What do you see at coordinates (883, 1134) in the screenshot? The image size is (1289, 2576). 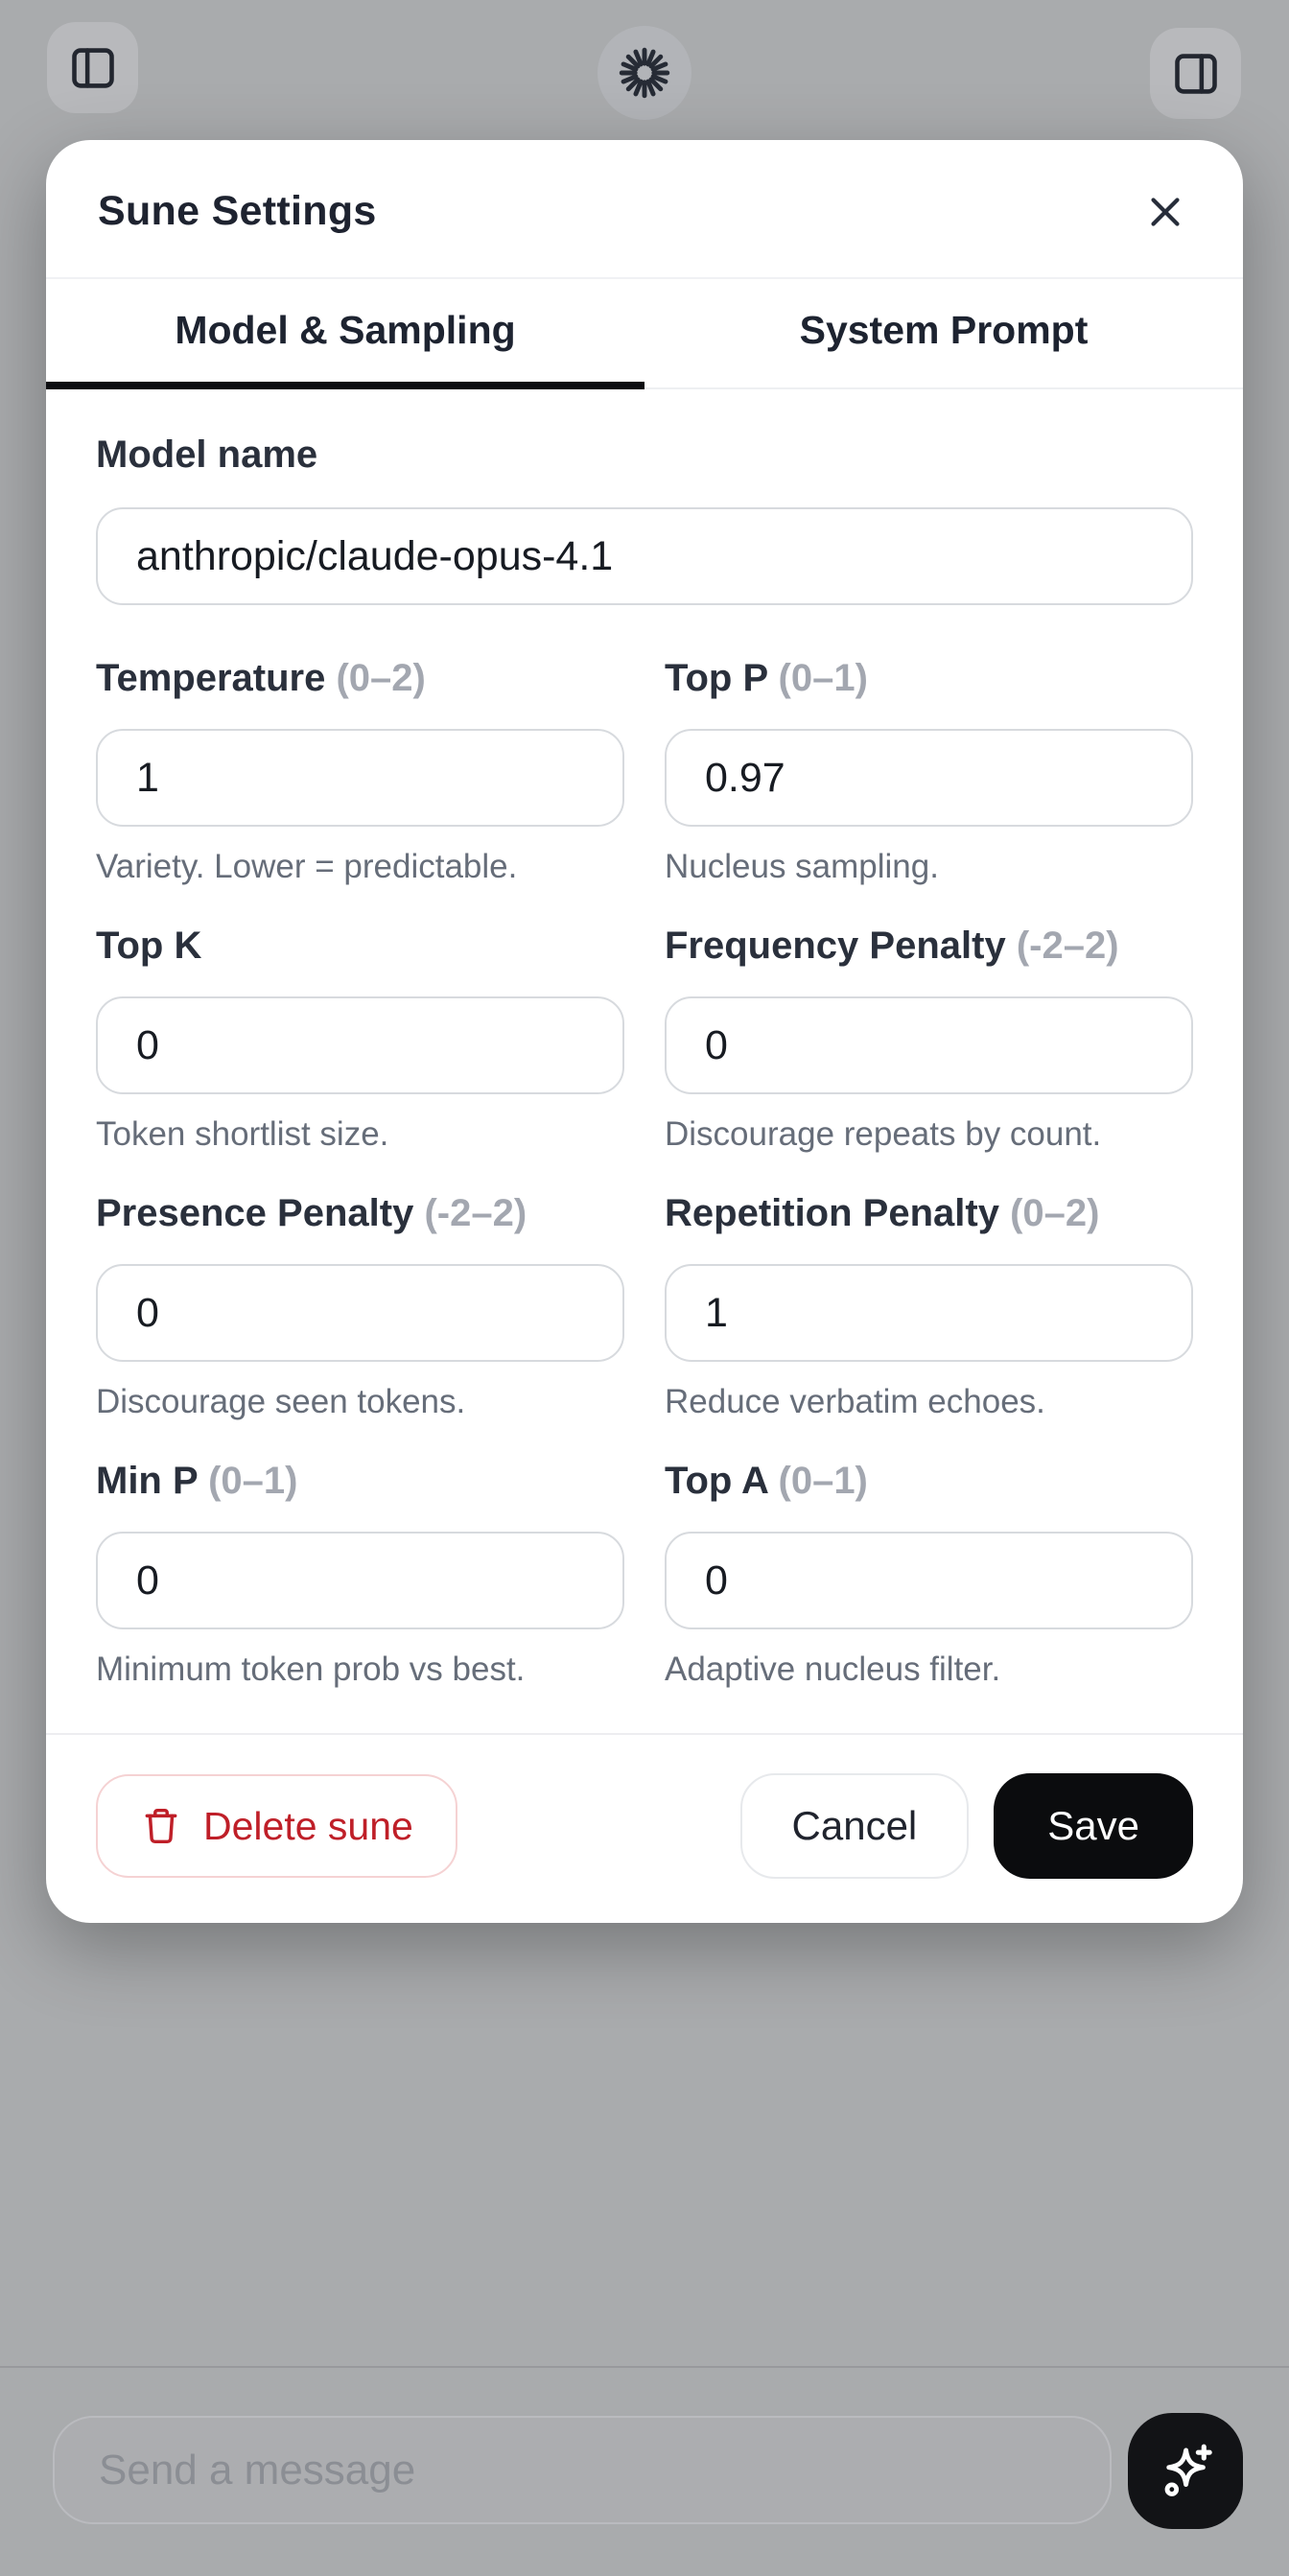 I see `frequency-penalty-helper: Discourage repeats by count.` at bounding box center [883, 1134].